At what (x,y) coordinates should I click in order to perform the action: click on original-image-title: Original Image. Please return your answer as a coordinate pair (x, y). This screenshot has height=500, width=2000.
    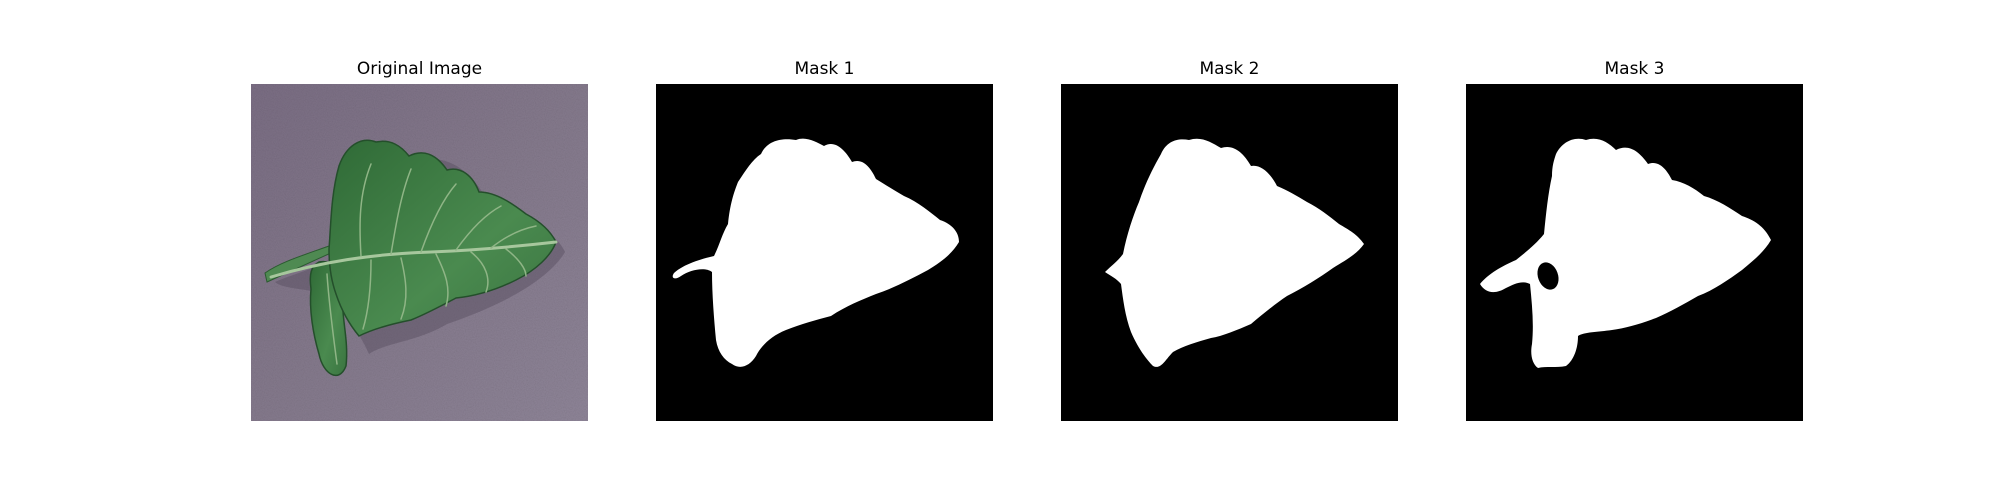
    Looking at the image, I should click on (419, 69).